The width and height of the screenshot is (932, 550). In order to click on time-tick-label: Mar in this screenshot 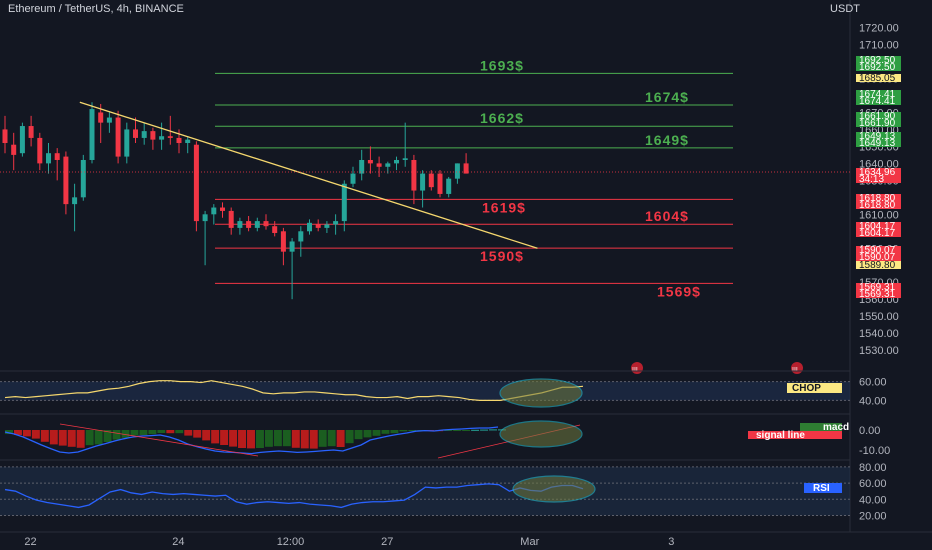, I will do `click(529, 542)`.